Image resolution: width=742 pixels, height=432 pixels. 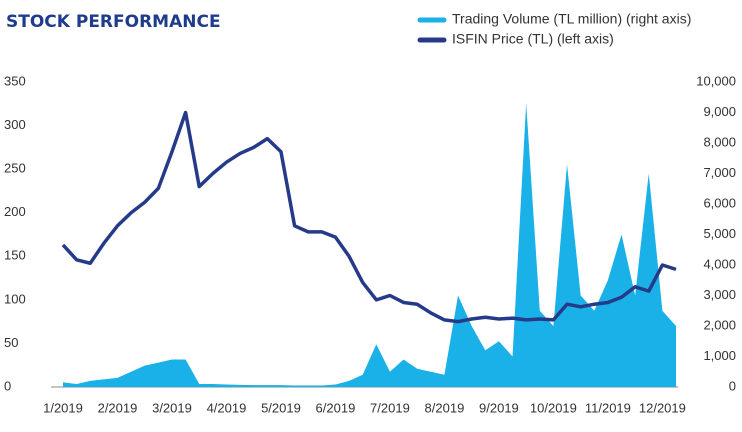 What do you see at coordinates (113, 22) in the screenshot?
I see `chart-title: STOCK PERFORMANCE` at bounding box center [113, 22].